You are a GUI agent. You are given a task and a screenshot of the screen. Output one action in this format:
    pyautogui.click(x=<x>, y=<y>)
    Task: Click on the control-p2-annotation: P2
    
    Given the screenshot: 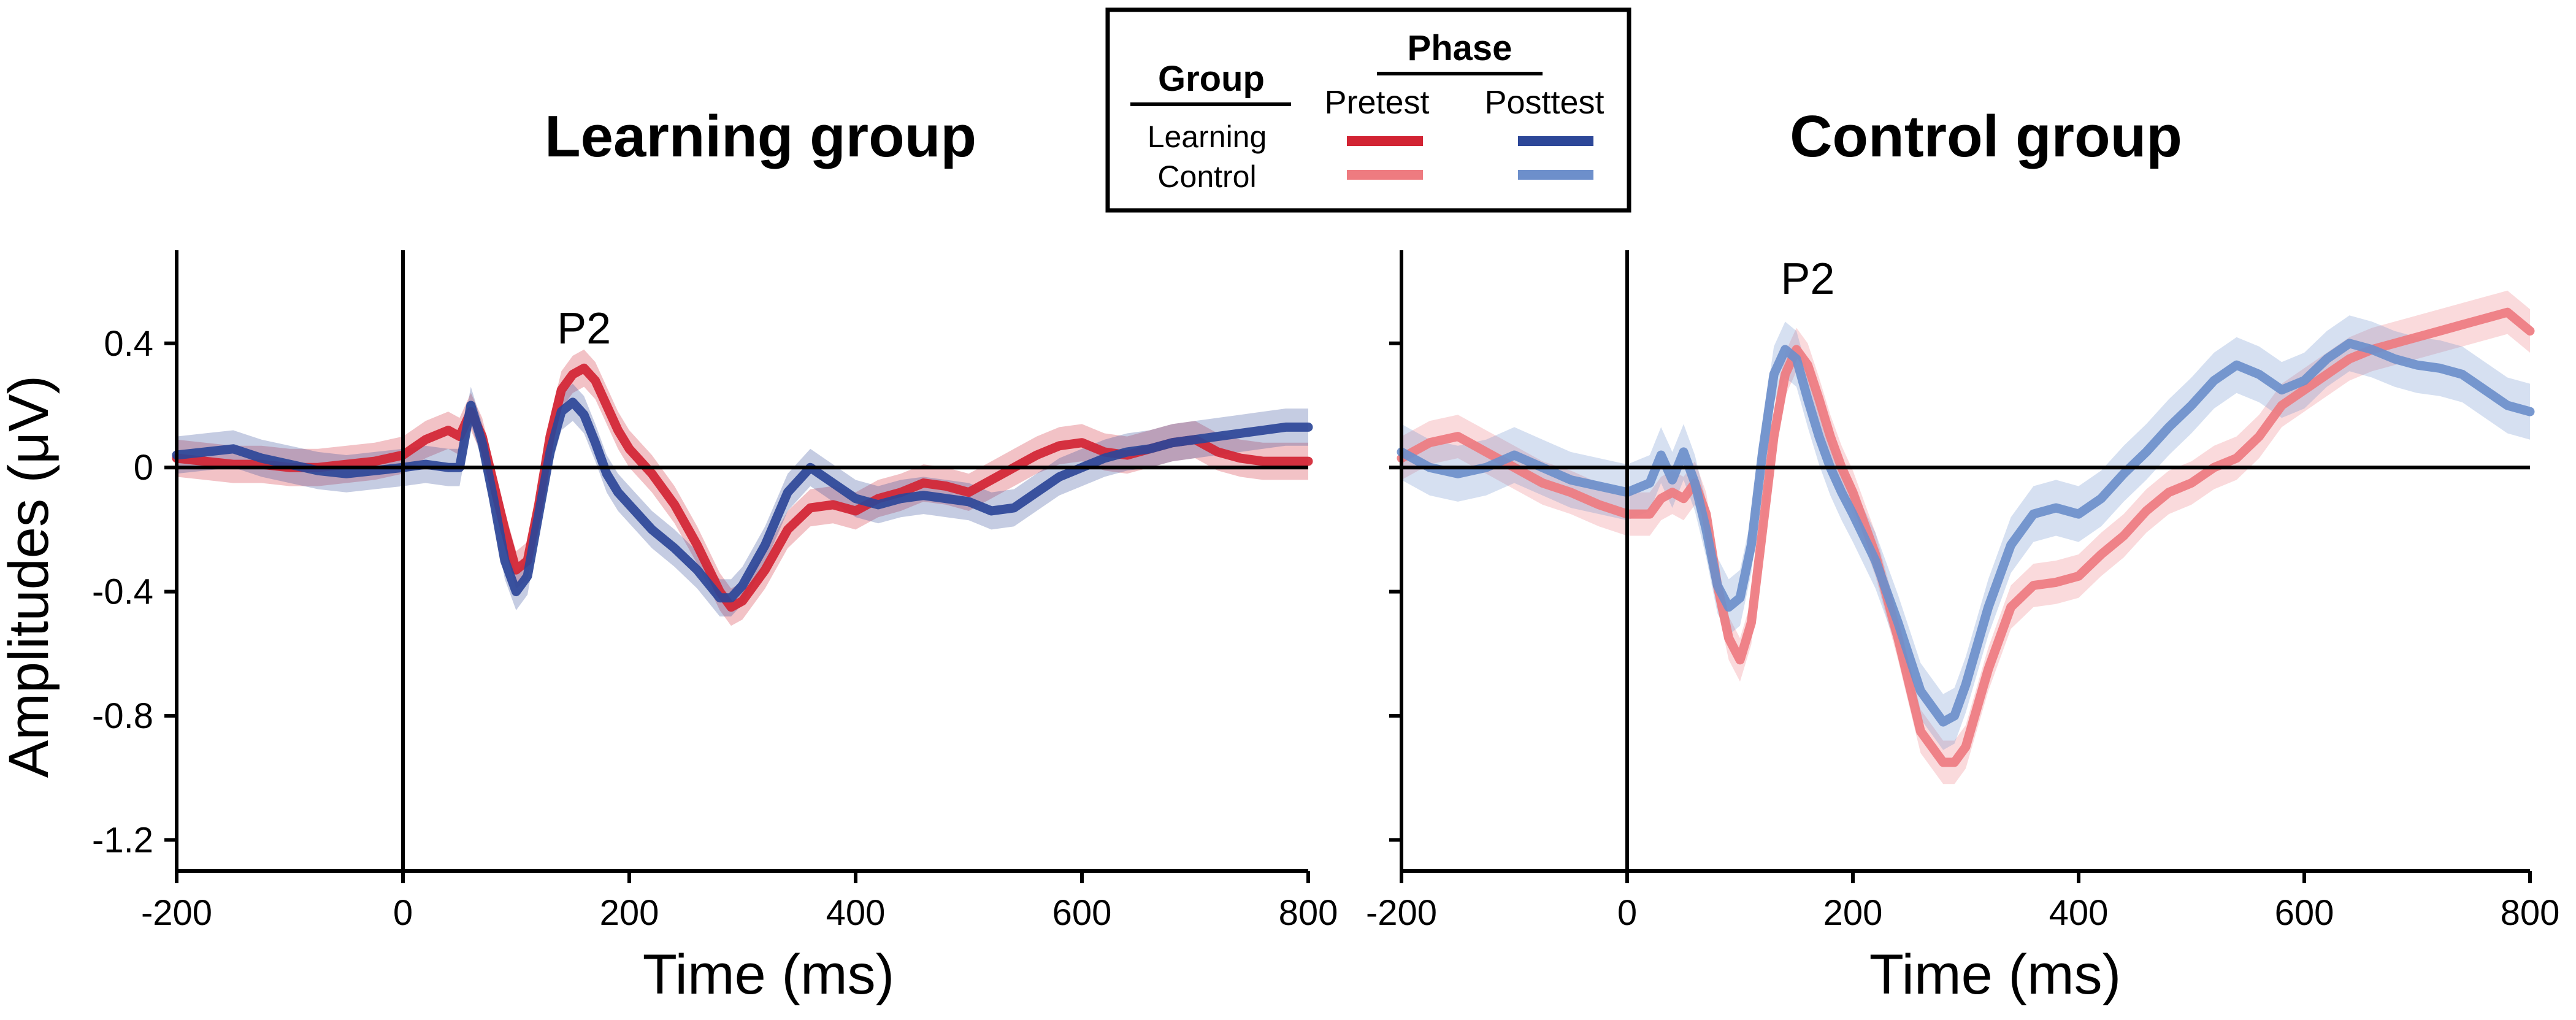 What is the action you would take?
    pyautogui.click(x=1807, y=279)
    